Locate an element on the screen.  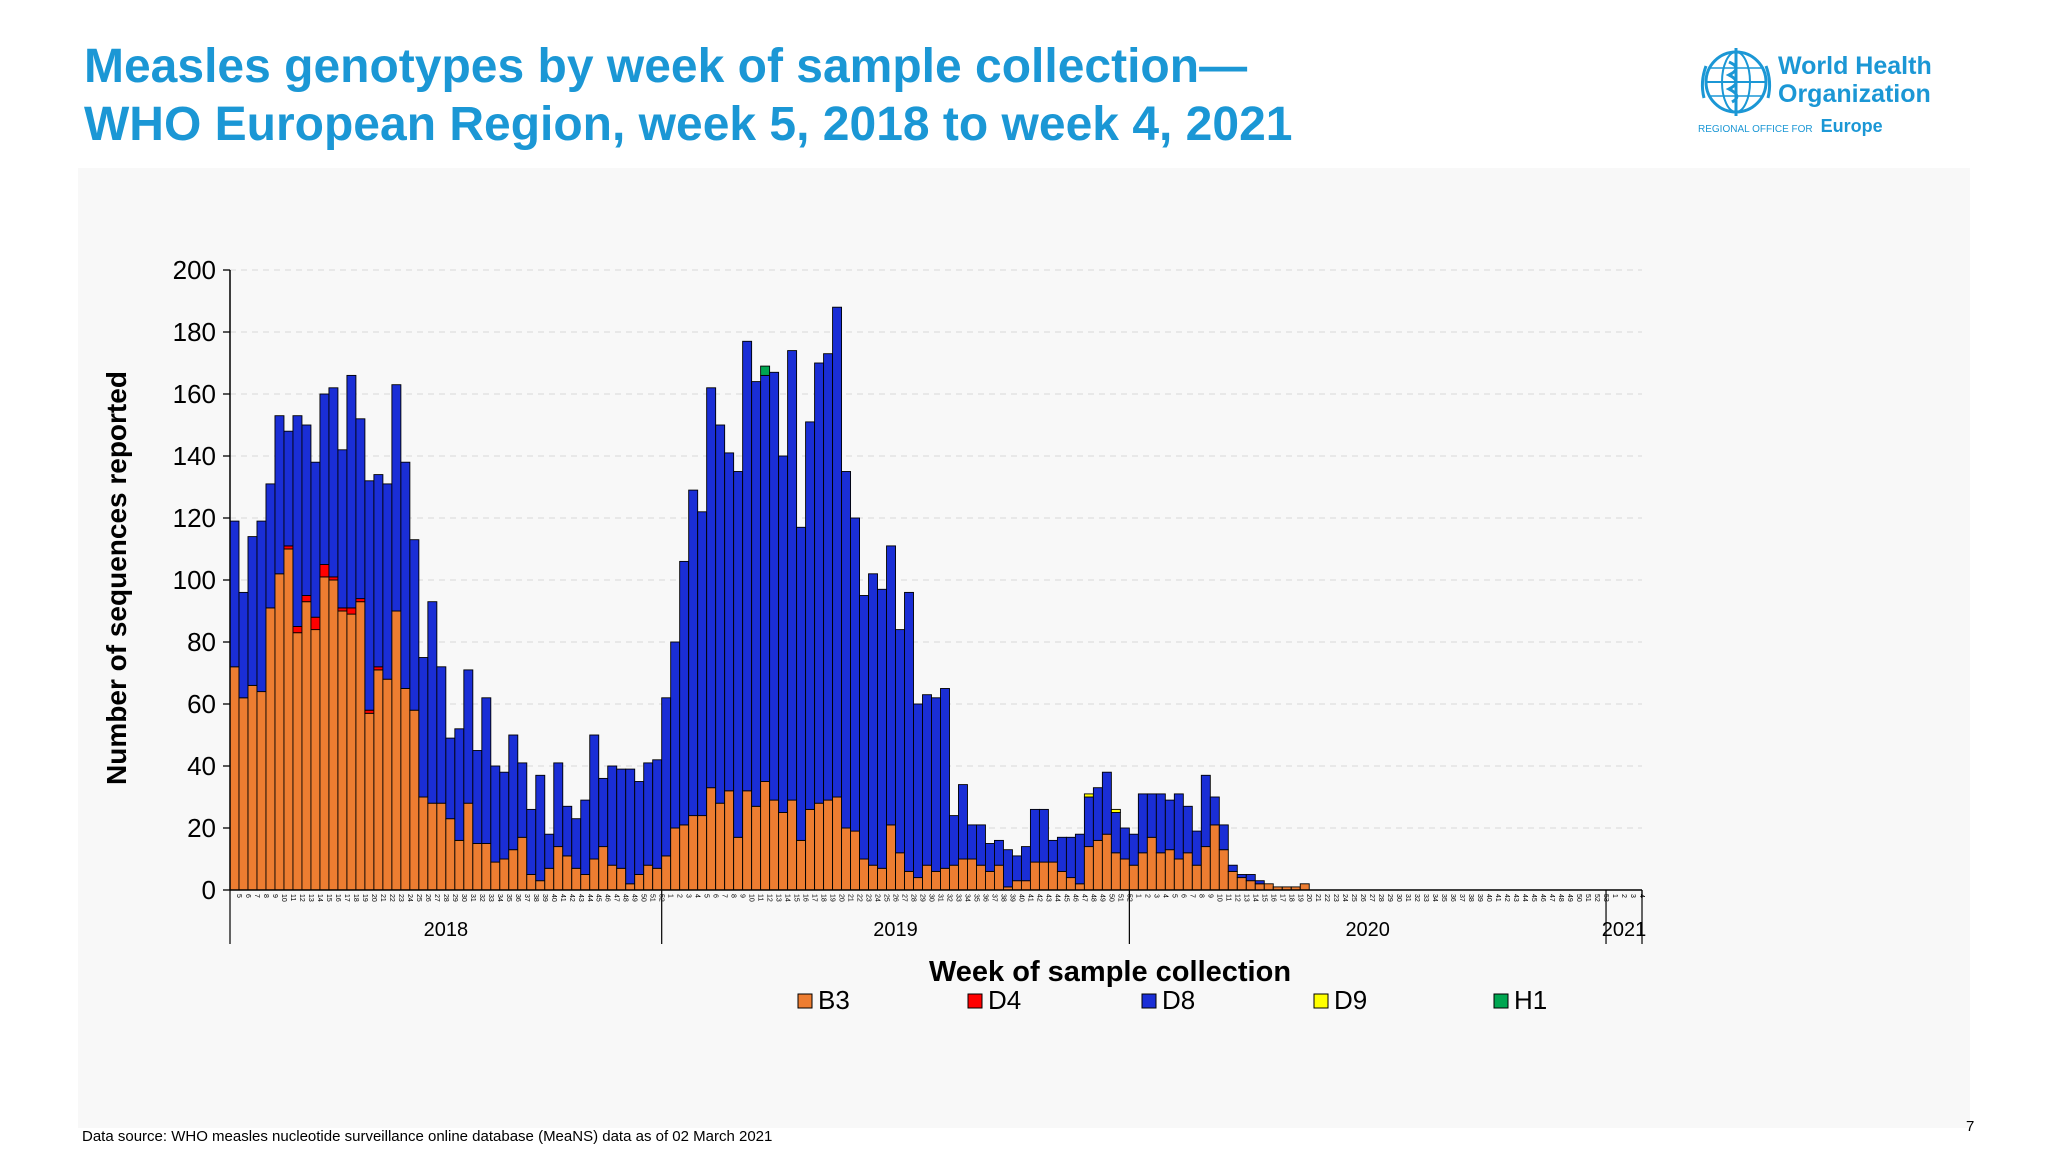
x-tick-label: 23 is located at coordinates (400, 898).